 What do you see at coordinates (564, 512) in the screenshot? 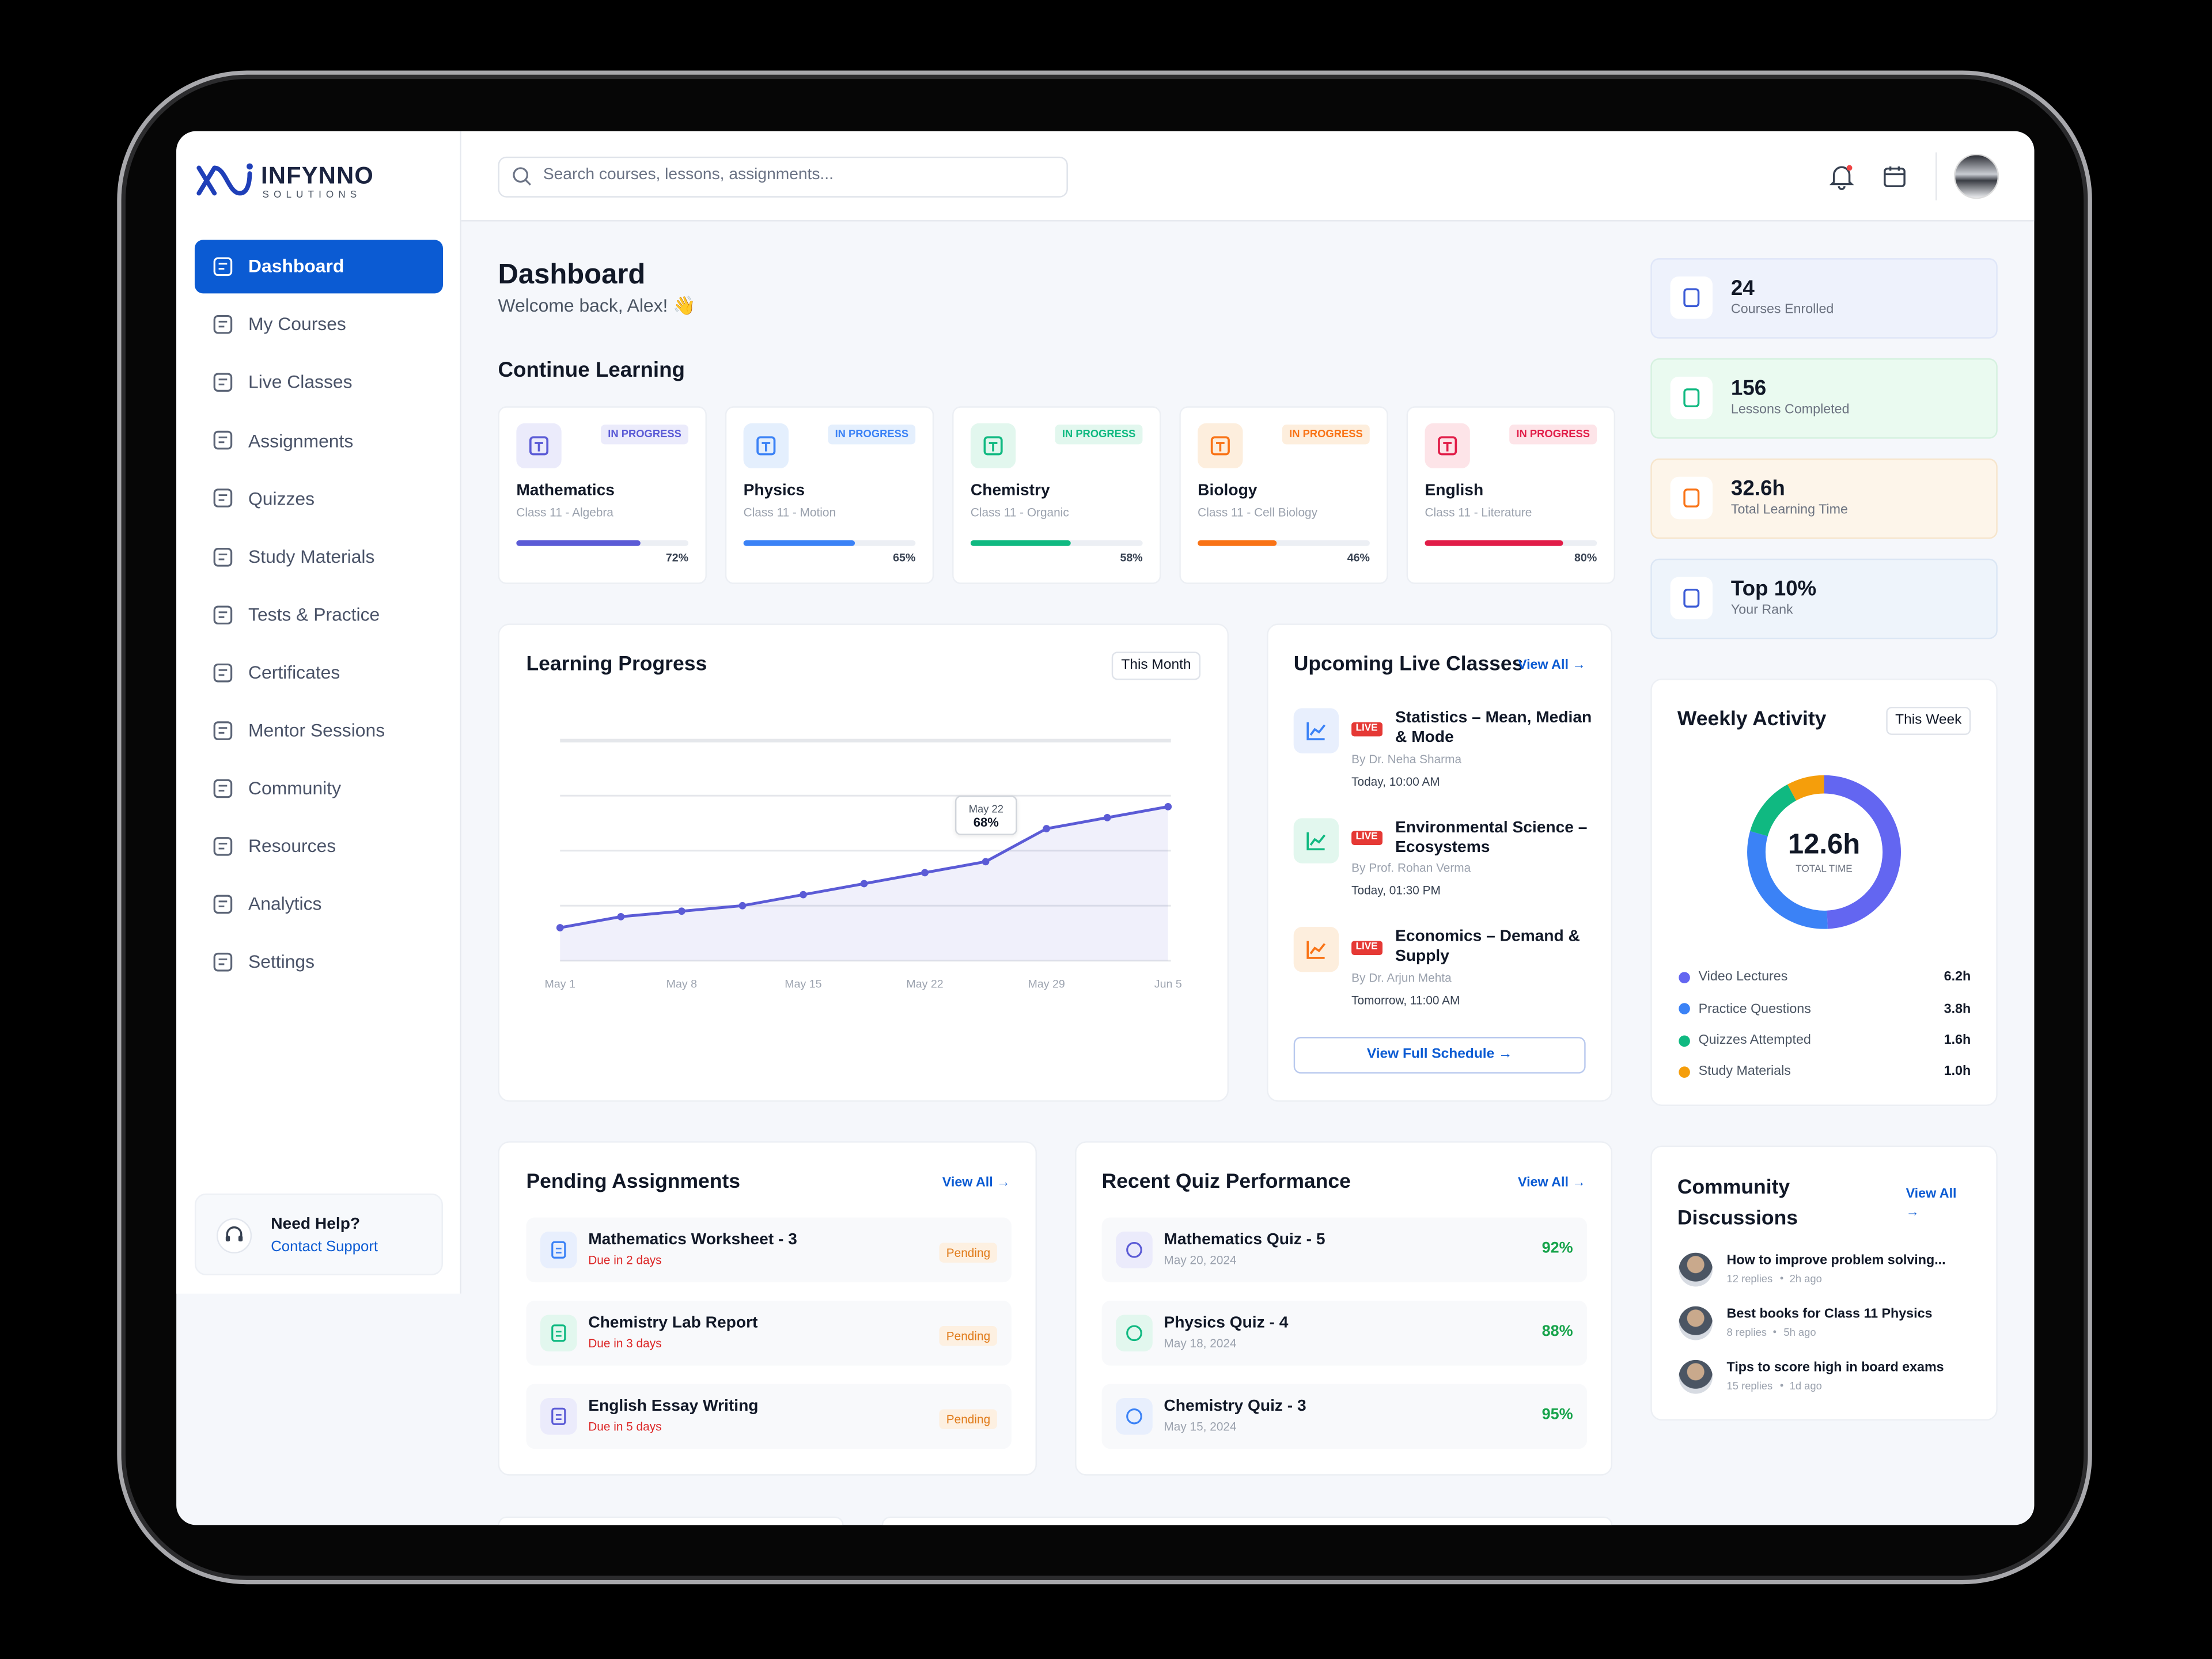
I see `course-detail: Class 11 - Algebra` at bounding box center [564, 512].